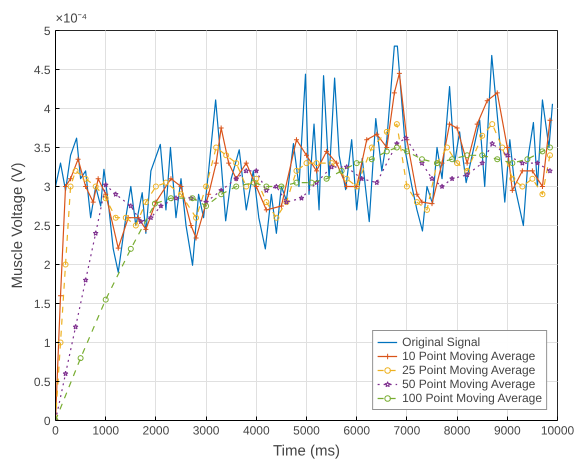  I want to click on y-tick-label: 0, so click(47, 421).